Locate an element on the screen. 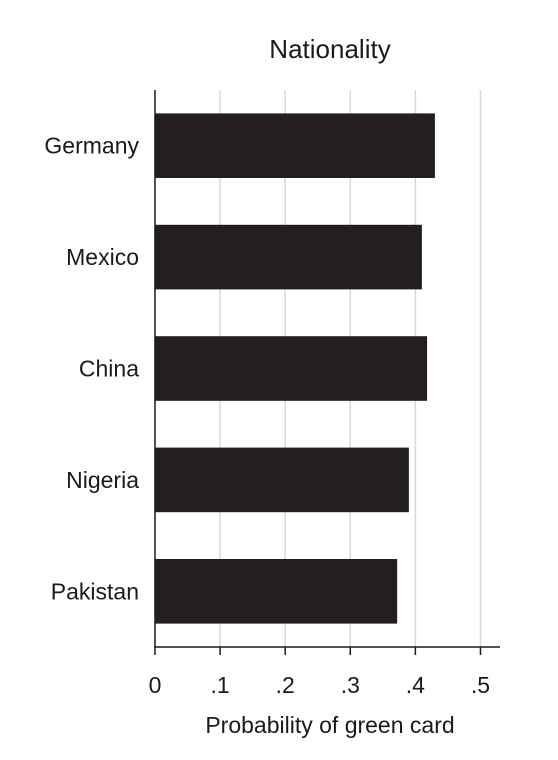  bar-mexico is located at coordinates (288, 257).